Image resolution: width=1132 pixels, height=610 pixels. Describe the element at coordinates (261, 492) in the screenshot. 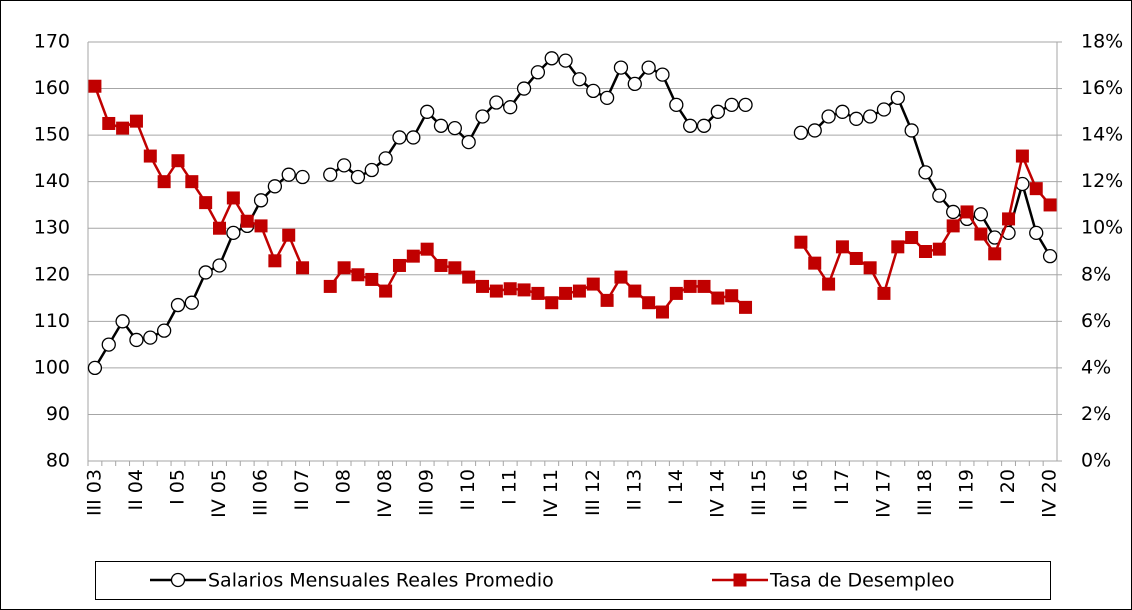

I see `x-tick-label: III 06` at that location.